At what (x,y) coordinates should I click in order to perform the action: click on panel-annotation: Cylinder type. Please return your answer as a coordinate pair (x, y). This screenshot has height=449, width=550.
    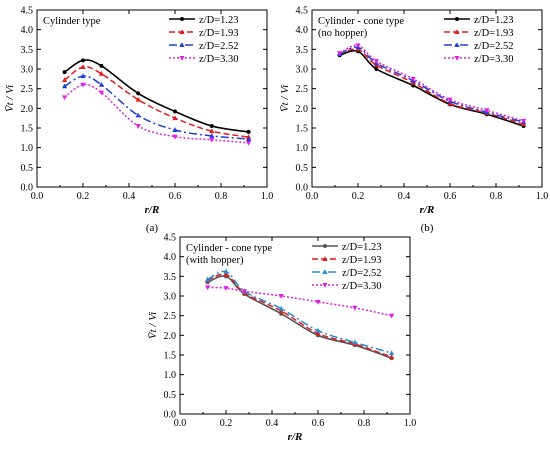
    Looking at the image, I should click on (72, 21).